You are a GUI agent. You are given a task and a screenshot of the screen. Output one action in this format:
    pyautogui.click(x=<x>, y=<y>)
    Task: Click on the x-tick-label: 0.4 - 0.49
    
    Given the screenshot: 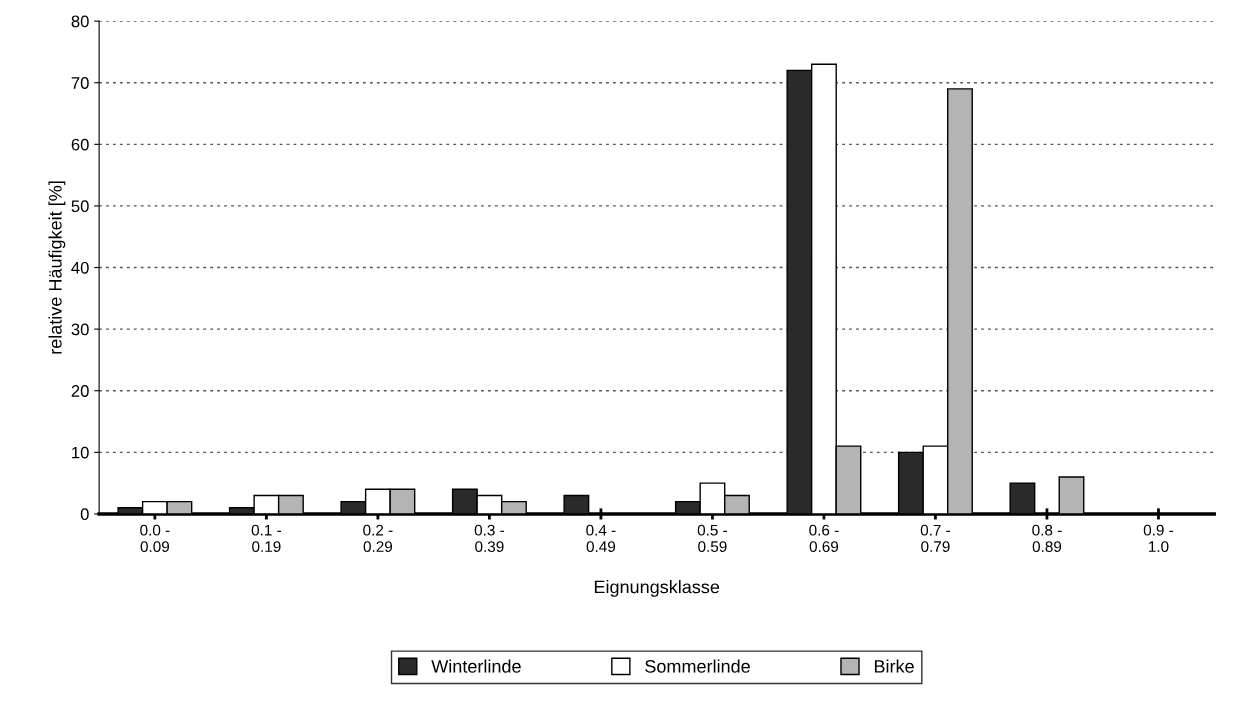 What is the action you would take?
    pyautogui.click(x=601, y=538)
    